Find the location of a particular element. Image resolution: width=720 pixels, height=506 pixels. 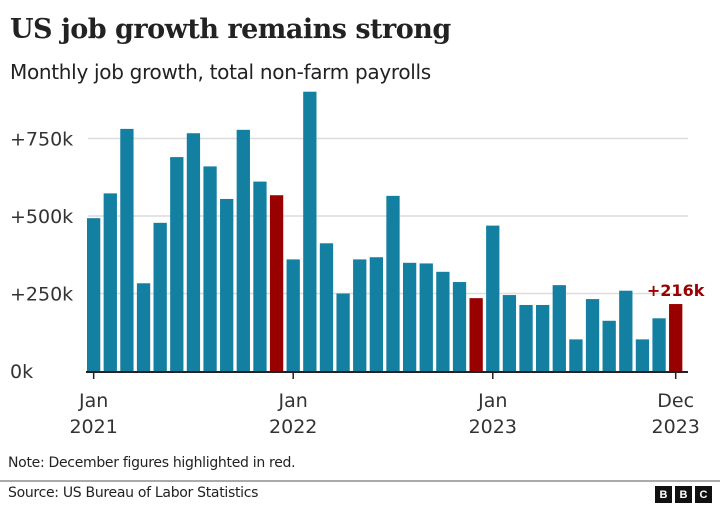

bar-mar-2021 is located at coordinates (127, 249).